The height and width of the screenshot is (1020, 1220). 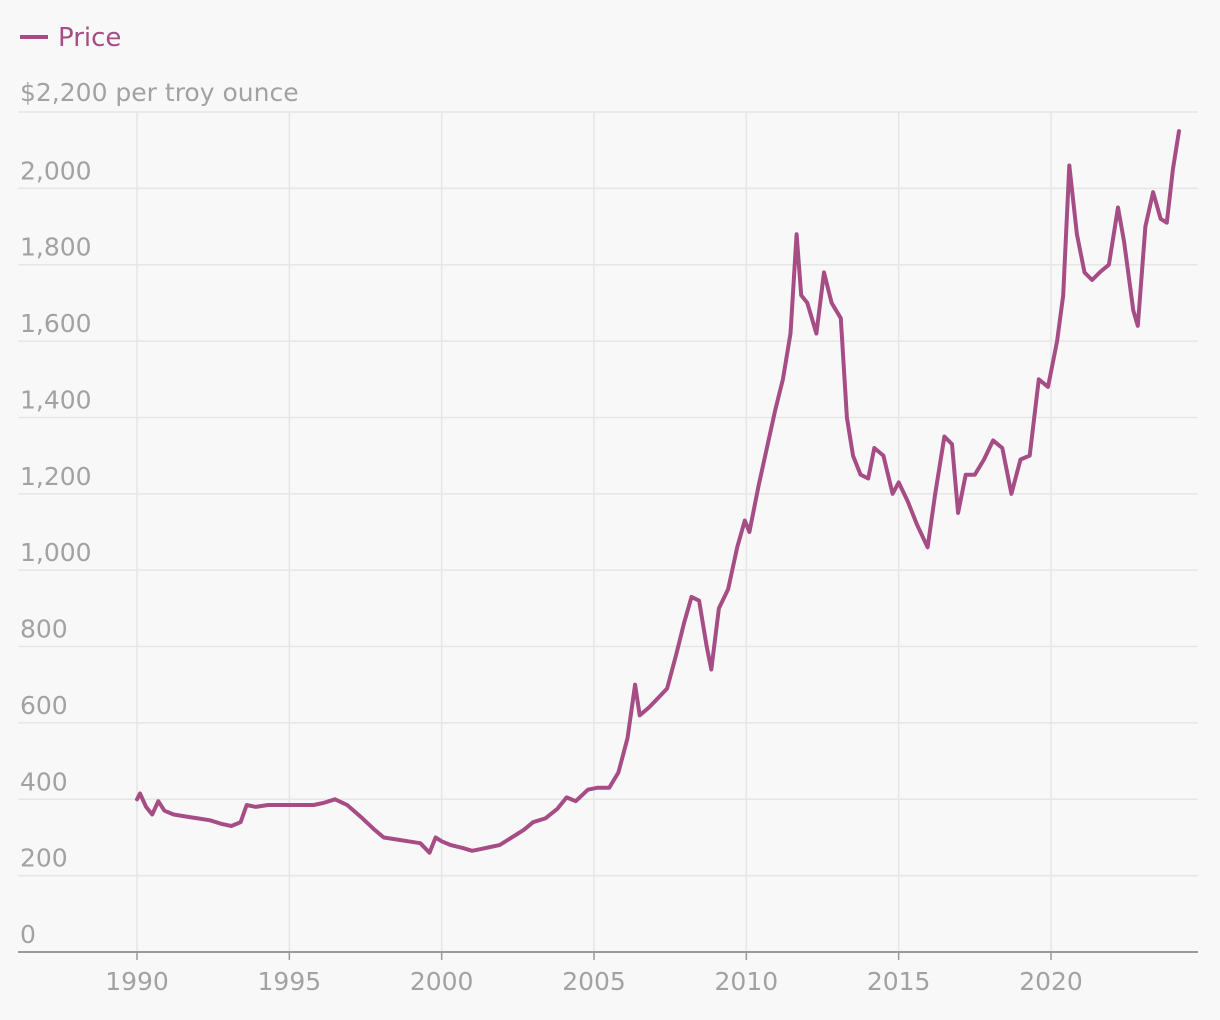 I want to click on x-axis-ticks: 1990 1995 2000 2005 2010 2015 2020, so click(x=594, y=974).